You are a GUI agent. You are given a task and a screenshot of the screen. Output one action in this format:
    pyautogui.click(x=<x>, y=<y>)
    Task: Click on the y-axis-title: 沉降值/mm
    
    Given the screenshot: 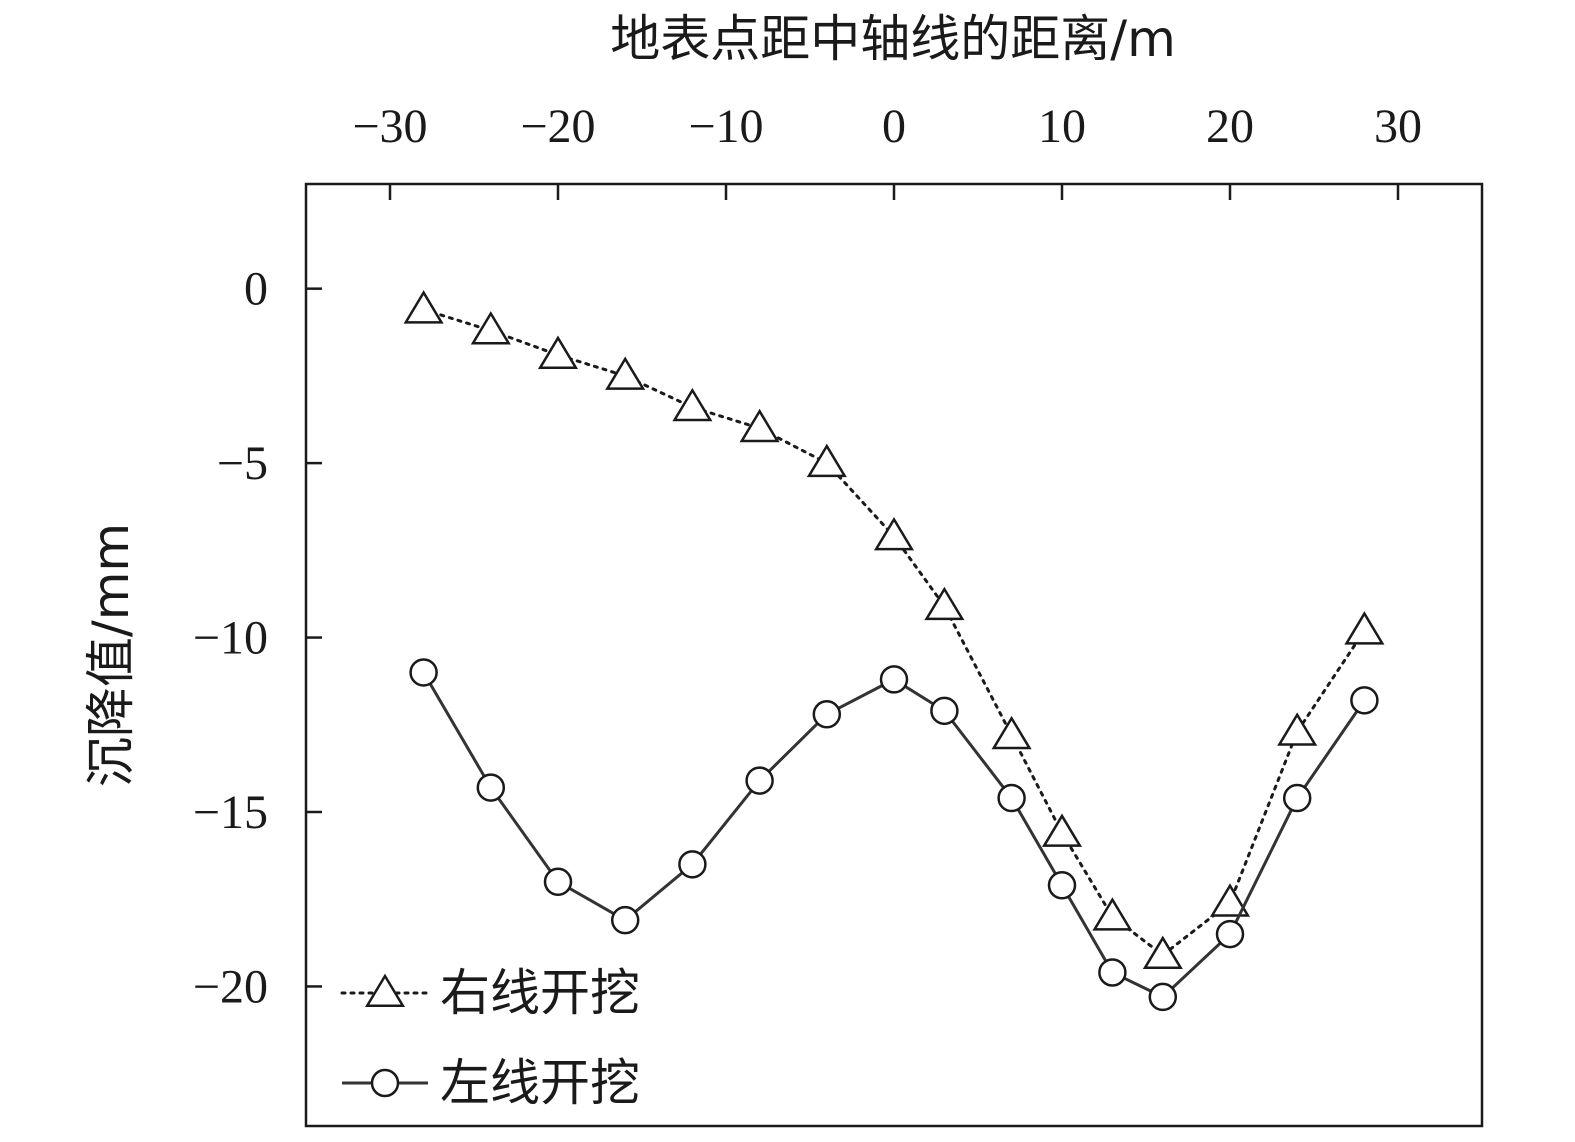 What is the action you would take?
    pyautogui.click(x=111, y=655)
    